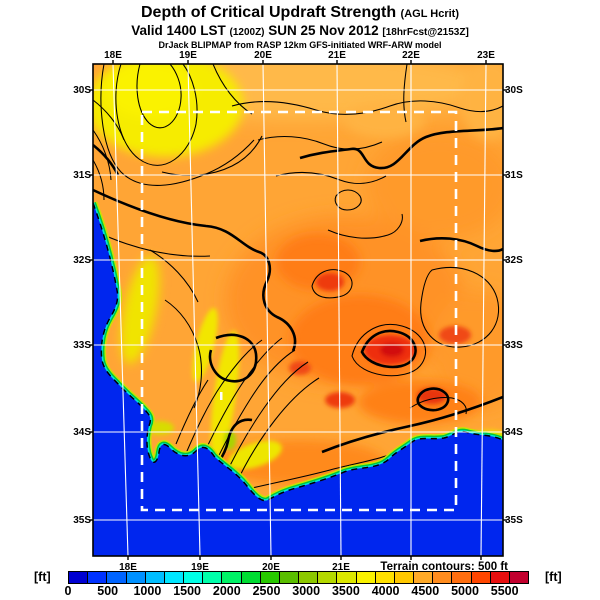 The image size is (600, 600). I want to click on left-axis-label: 32S, so click(82, 260).